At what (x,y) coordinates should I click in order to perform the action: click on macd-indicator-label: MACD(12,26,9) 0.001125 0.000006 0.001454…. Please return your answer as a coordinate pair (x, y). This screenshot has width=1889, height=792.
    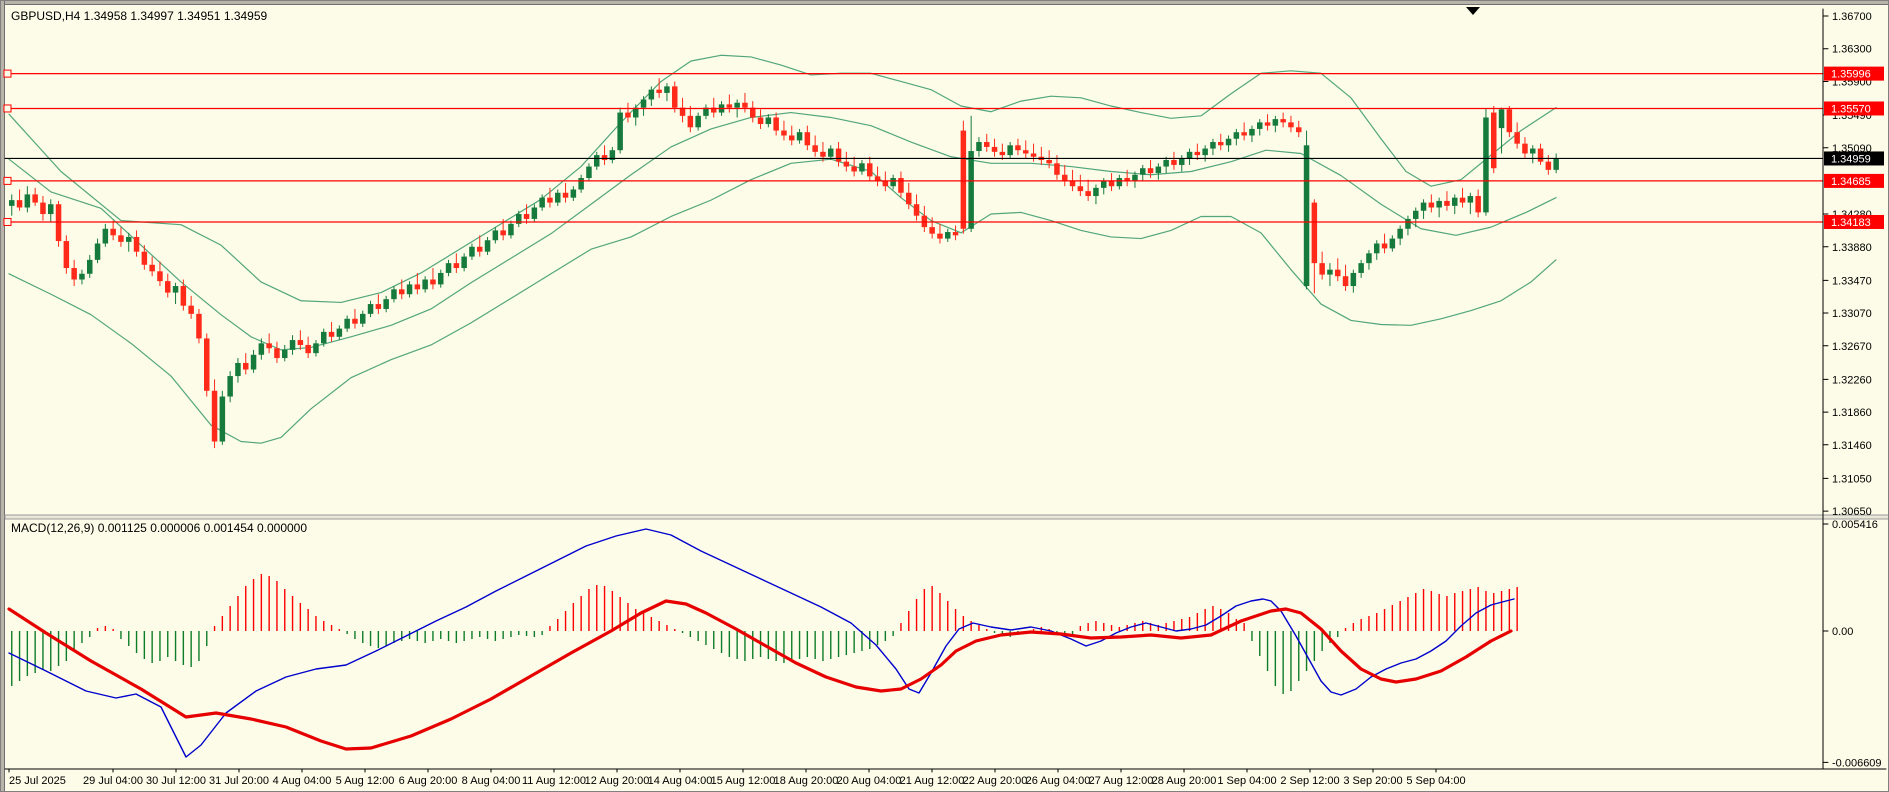
    Looking at the image, I should click on (159, 528).